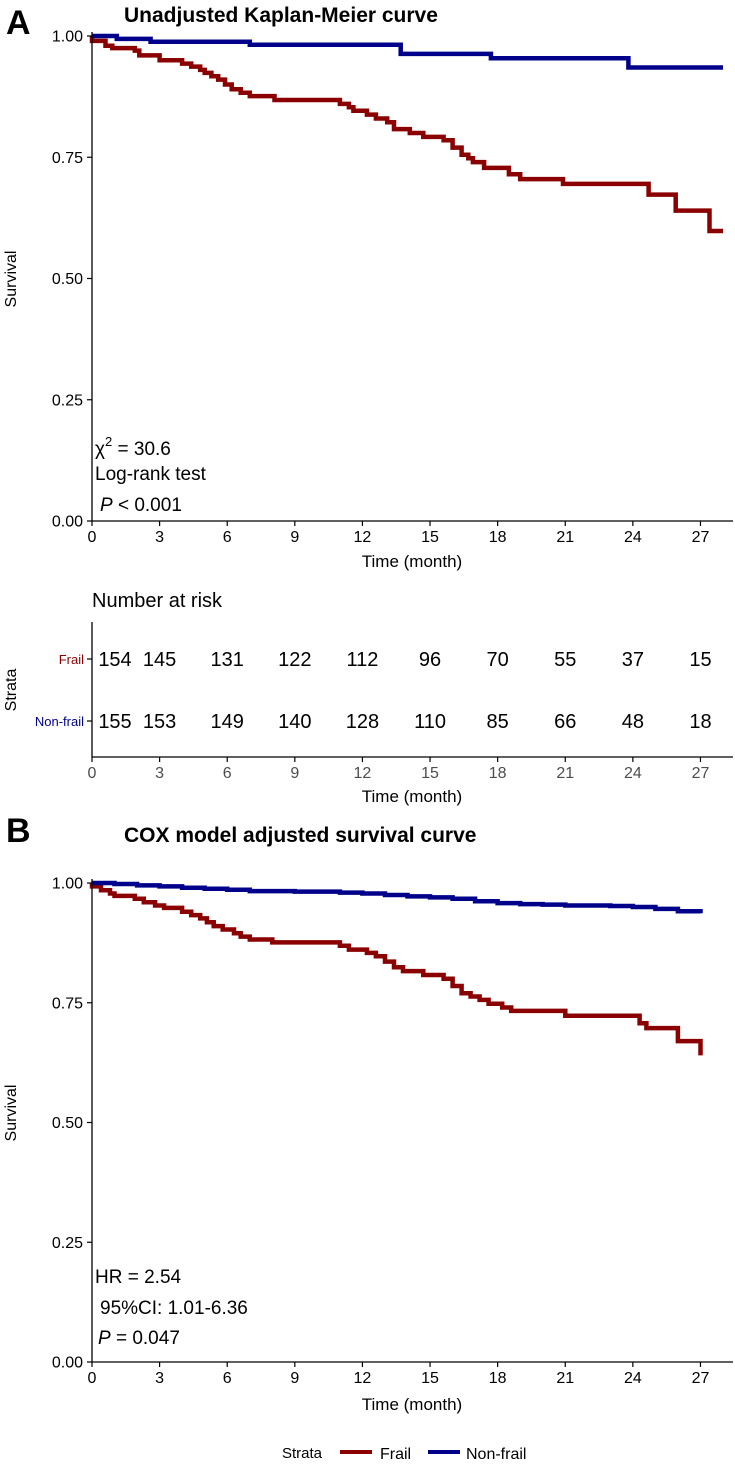  Describe the element at coordinates (159, 1378) in the screenshot. I see `x-tick-label: 3` at that location.